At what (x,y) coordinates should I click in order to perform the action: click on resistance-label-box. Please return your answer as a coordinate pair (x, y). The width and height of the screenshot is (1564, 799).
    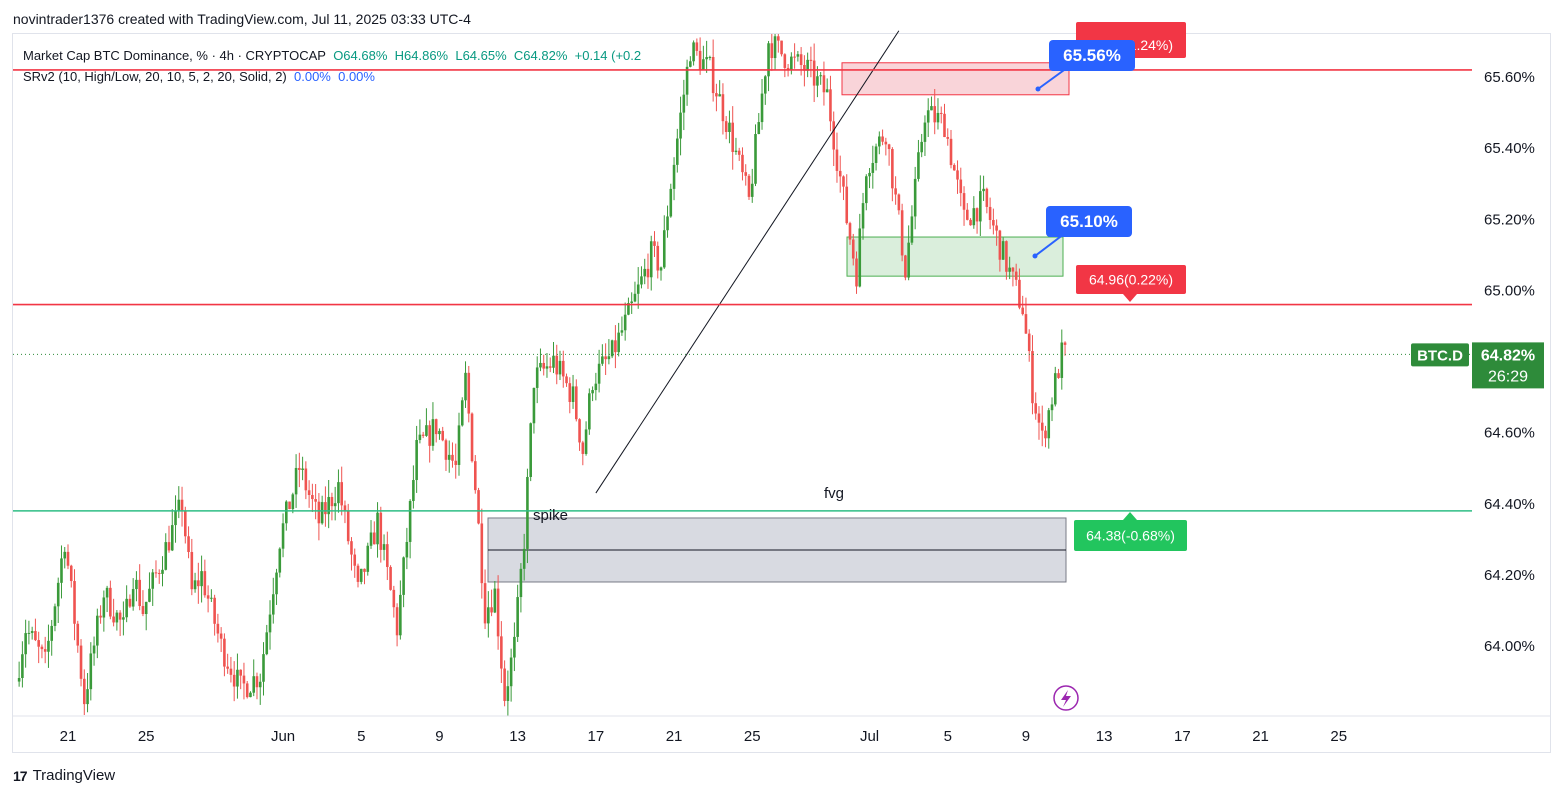
    Looking at the image, I should click on (1131, 279).